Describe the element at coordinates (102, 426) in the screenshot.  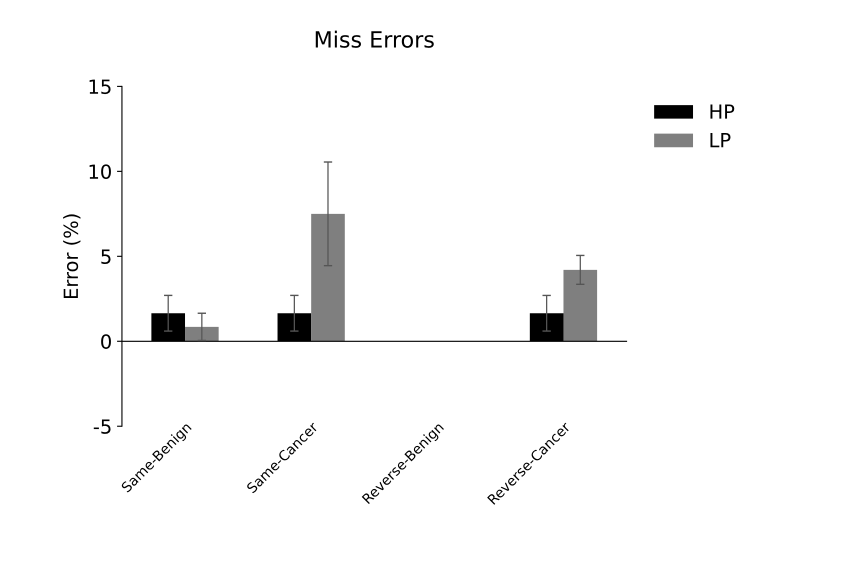
I see `y-tick-label: -5` at that location.